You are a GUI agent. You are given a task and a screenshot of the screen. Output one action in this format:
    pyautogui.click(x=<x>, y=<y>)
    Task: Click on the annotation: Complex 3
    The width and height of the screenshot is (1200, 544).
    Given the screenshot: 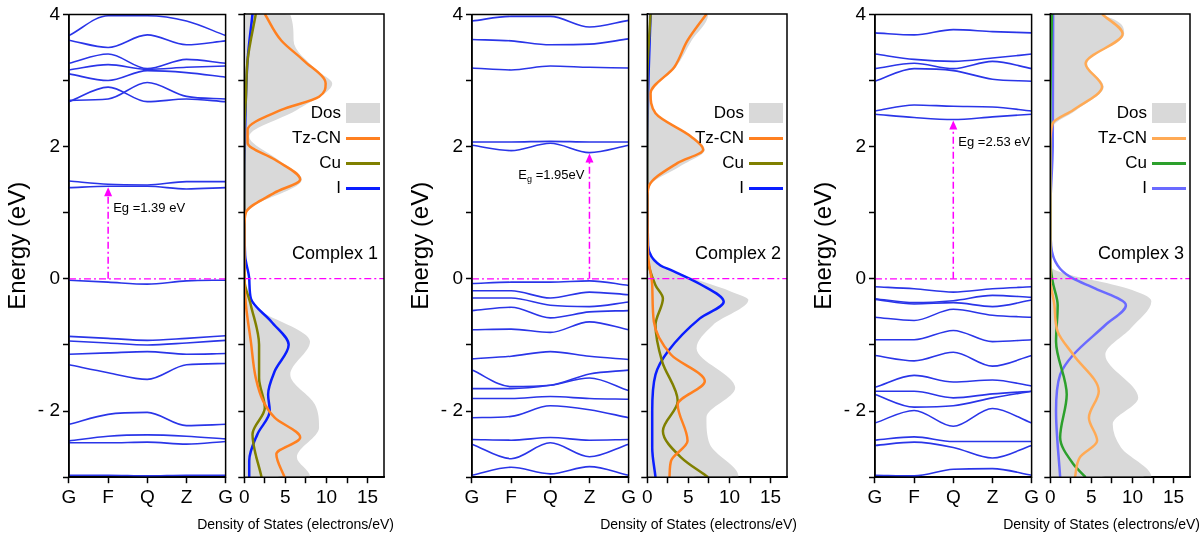 What is the action you would take?
    pyautogui.click(x=1141, y=253)
    